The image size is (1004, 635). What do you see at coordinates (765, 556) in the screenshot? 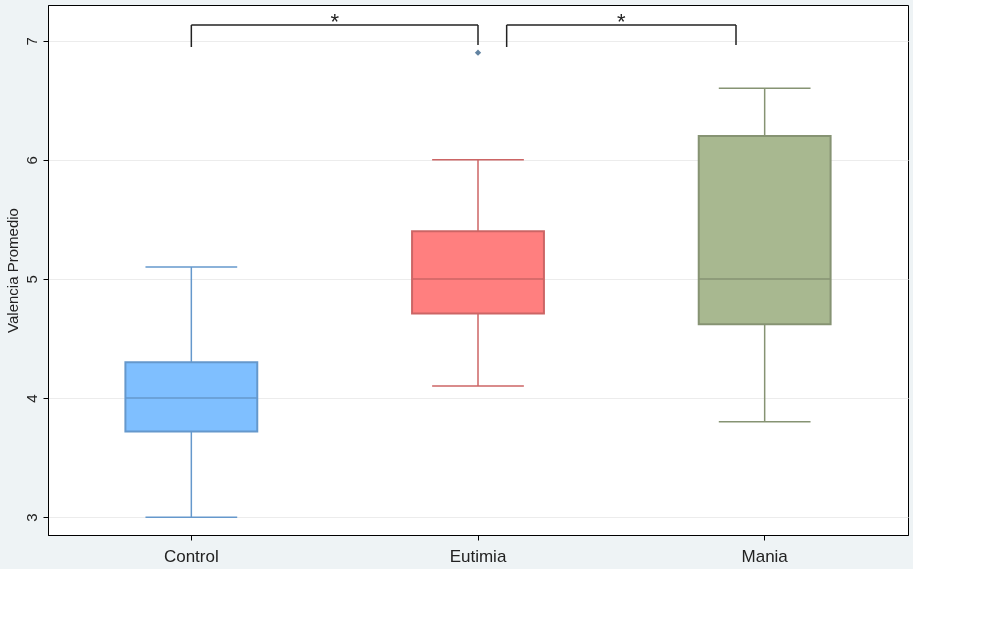
I see `x-tick-label: Mania` at bounding box center [765, 556].